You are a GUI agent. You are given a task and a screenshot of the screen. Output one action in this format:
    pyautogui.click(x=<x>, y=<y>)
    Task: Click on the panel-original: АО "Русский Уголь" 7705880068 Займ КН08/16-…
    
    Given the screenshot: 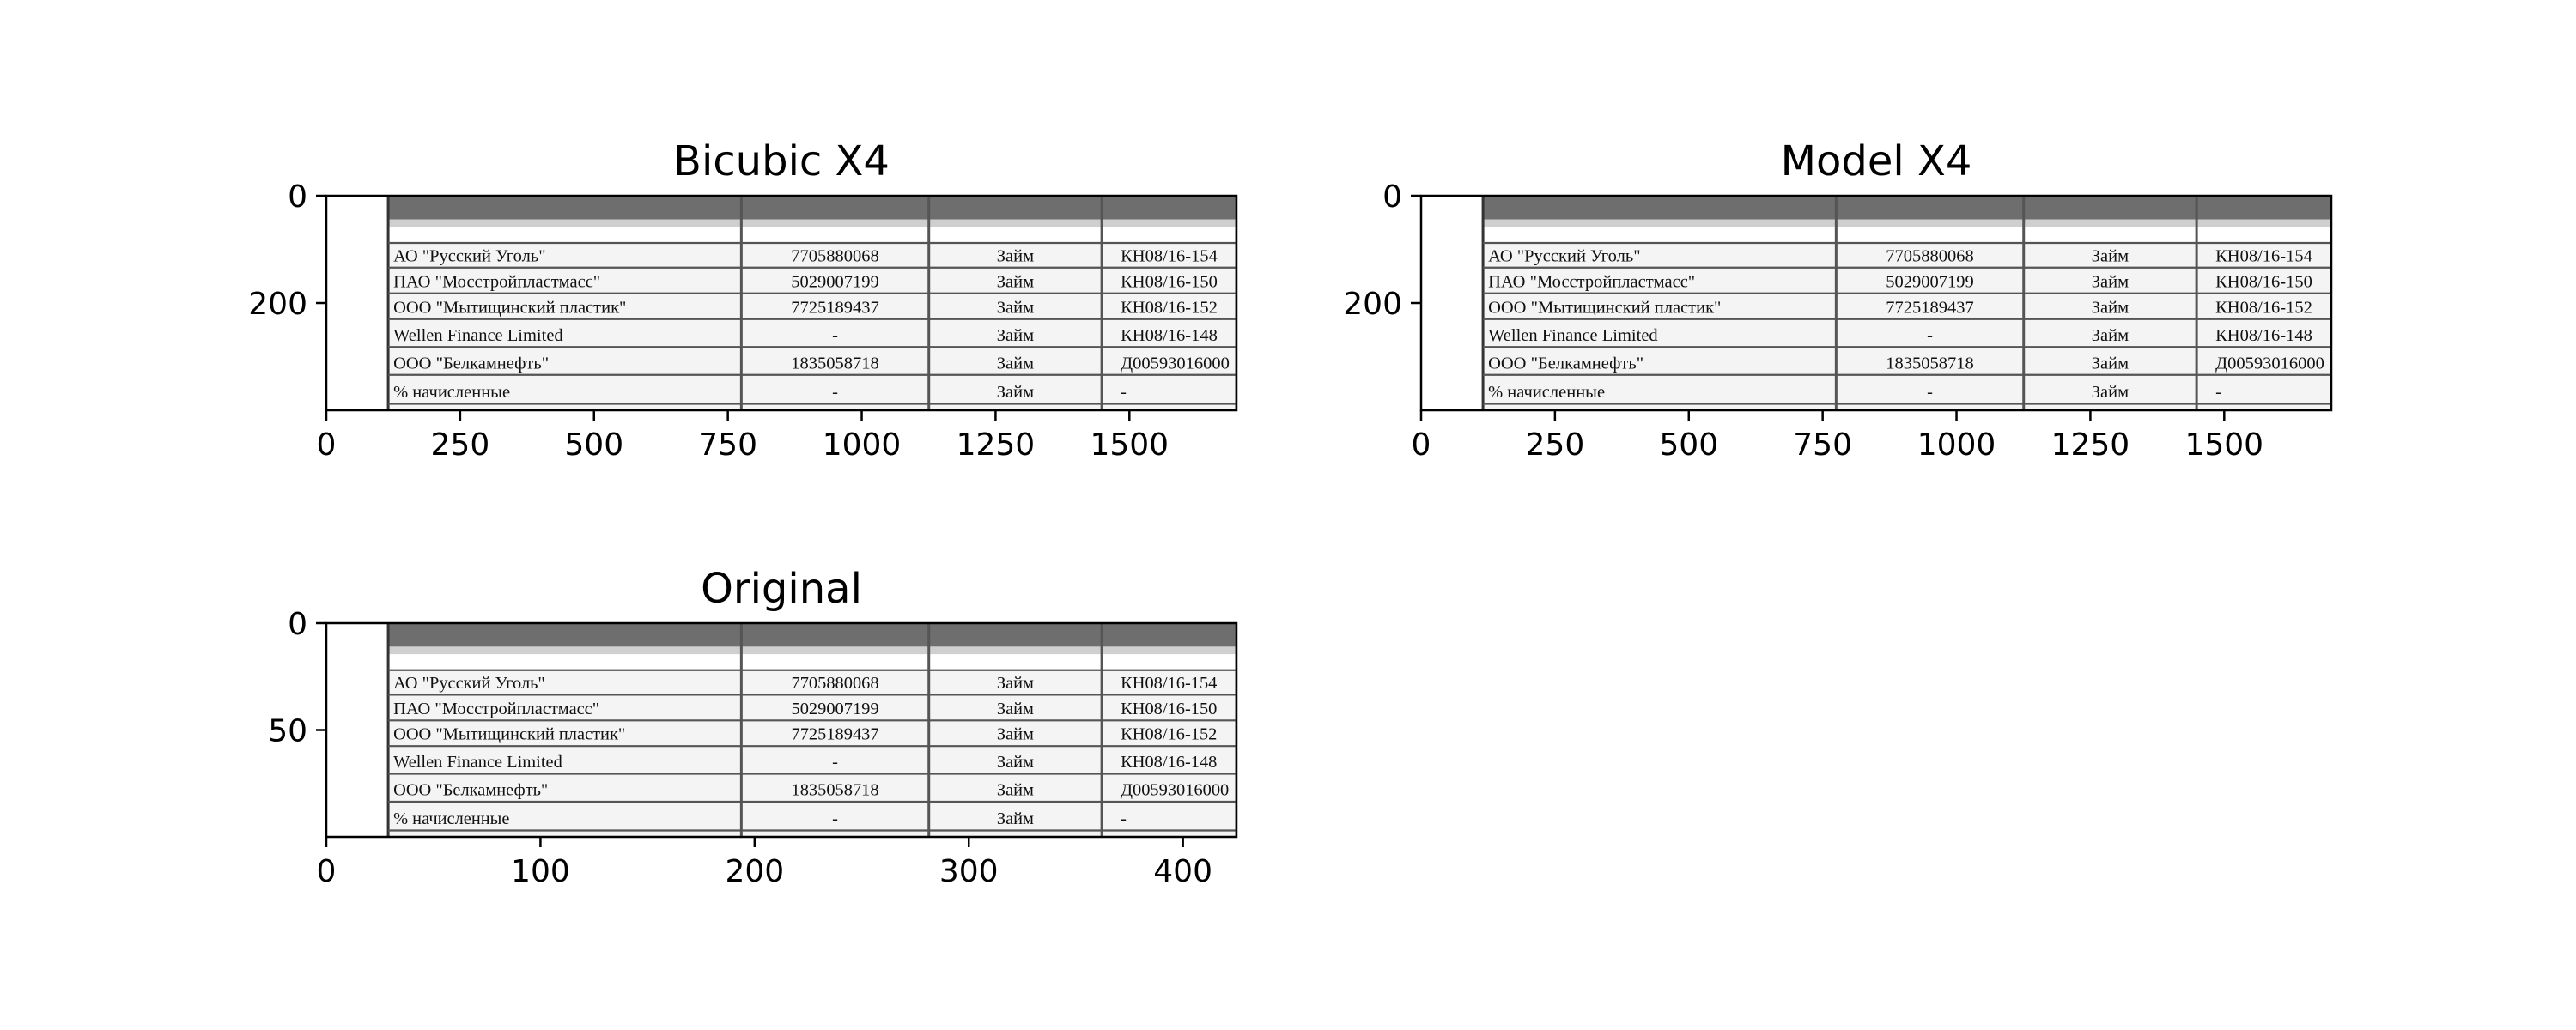 What is the action you would take?
    pyautogui.click(x=753, y=727)
    